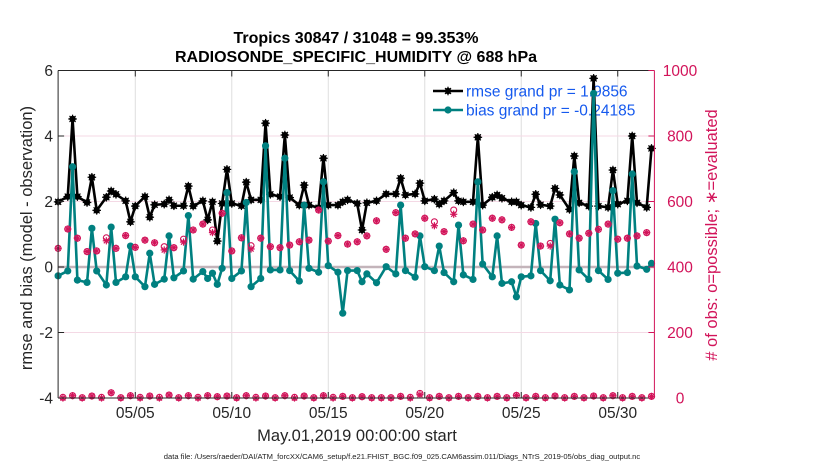 This screenshot has height=470, width=830. Describe the element at coordinates (712, 234) in the screenshot. I see `y-axis-label-right: # of obs: o=possible; ∗=evaluated` at that location.